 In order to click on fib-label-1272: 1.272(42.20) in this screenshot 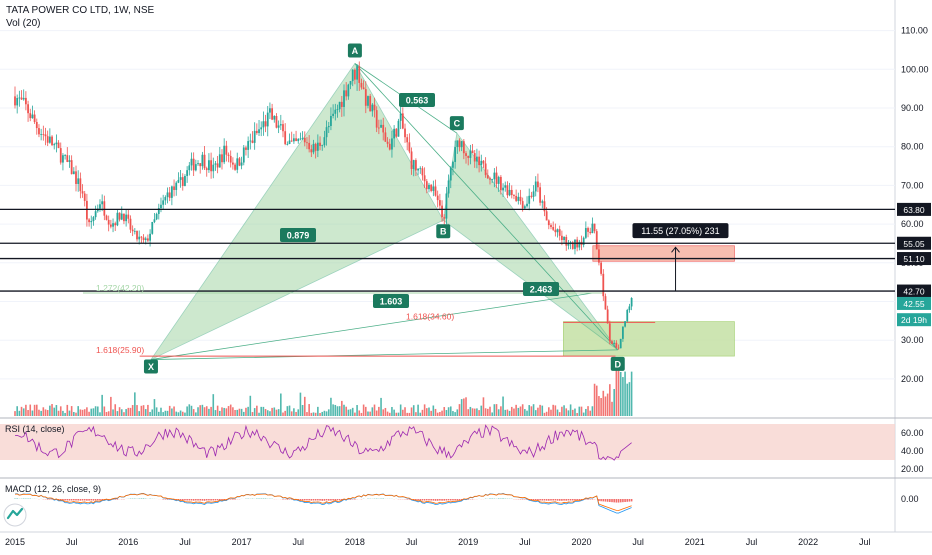, I will do `click(120, 288)`.